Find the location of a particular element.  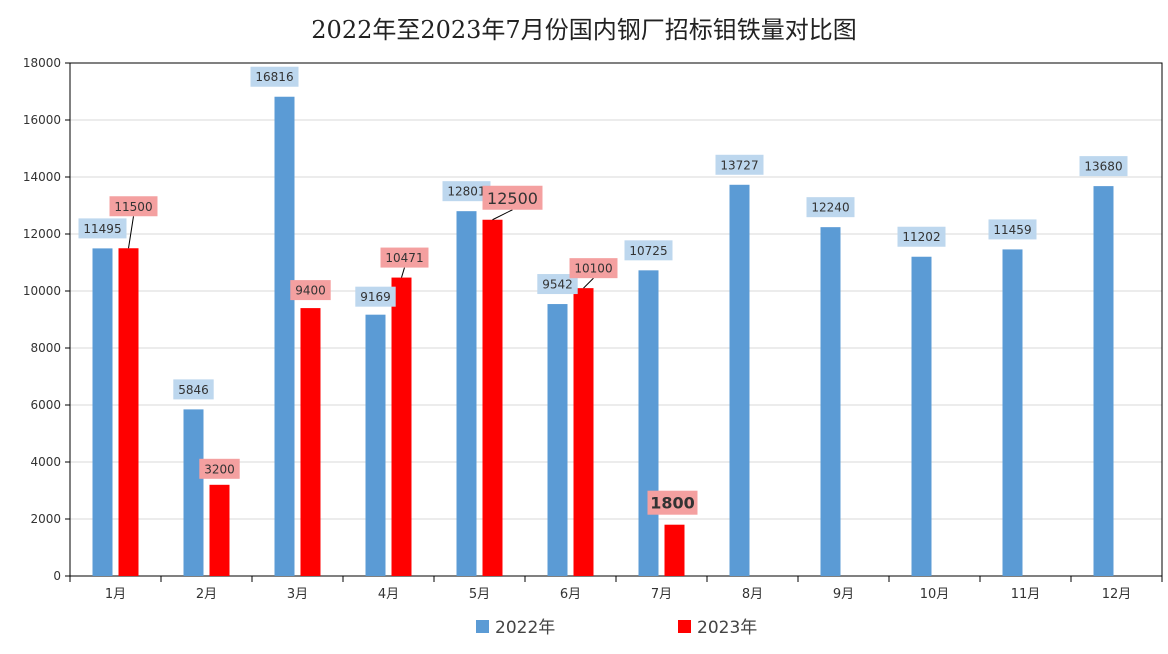

bar-2022年-2月 is located at coordinates (193, 492).